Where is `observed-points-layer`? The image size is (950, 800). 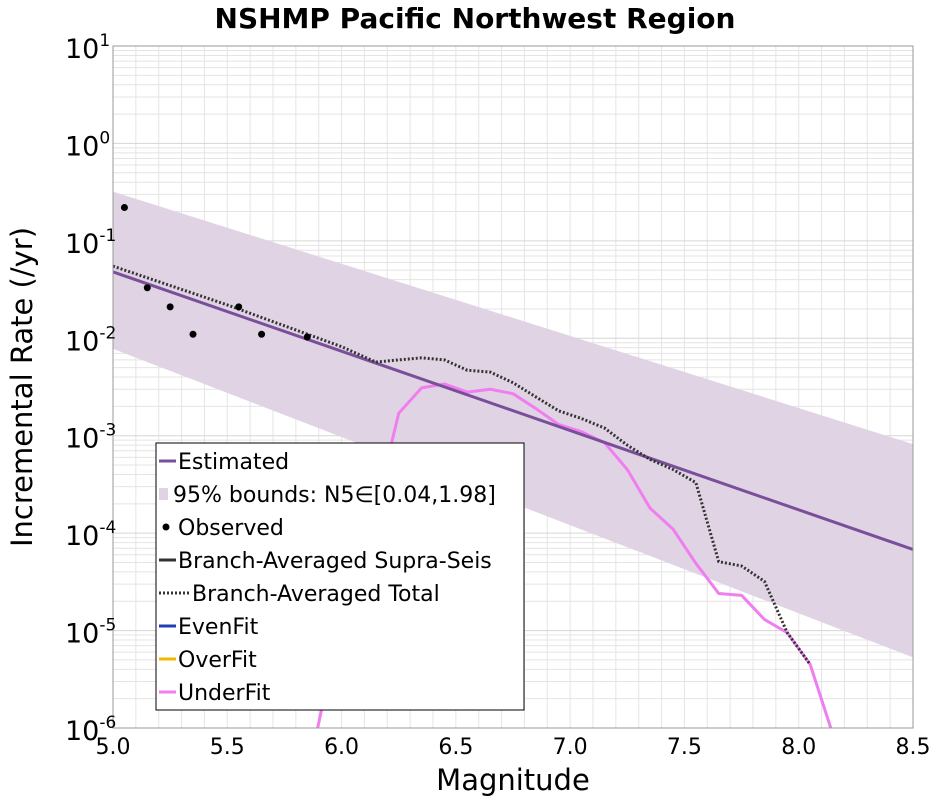 observed-points-layer is located at coordinates (215, 272).